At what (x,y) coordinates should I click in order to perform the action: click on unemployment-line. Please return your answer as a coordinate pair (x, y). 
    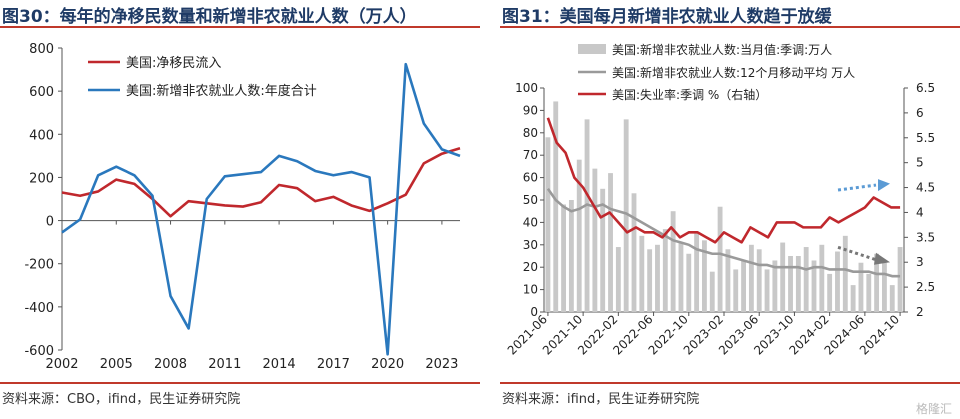
    Looking at the image, I should click on (723, 180).